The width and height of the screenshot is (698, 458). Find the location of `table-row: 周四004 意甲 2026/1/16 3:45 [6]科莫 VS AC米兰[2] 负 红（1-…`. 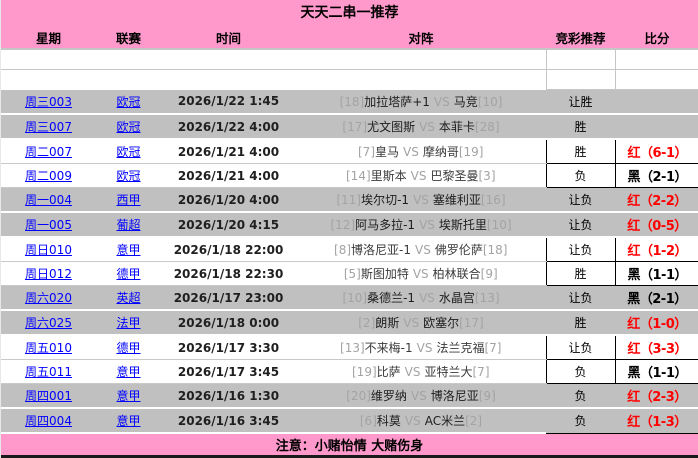

table-row: 周四004 意甲 2026/1/16 3:45 [6]科莫 VS AC米兰[2] 负 红（1-… is located at coordinates (349, 421).